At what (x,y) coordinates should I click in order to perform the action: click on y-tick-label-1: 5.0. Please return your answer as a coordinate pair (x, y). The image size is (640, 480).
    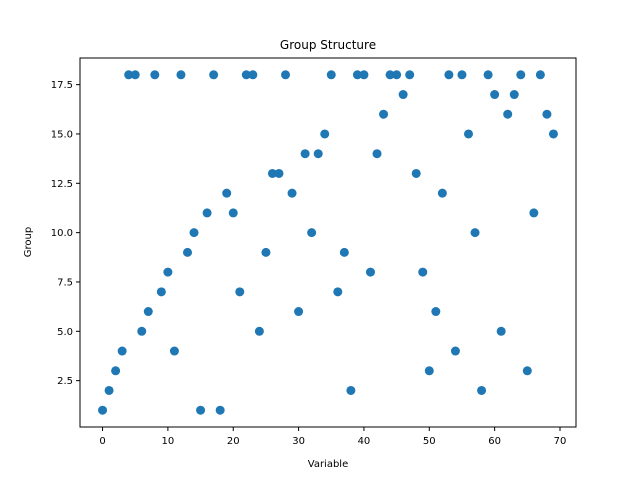
    Looking at the image, I should click on (65, 332).